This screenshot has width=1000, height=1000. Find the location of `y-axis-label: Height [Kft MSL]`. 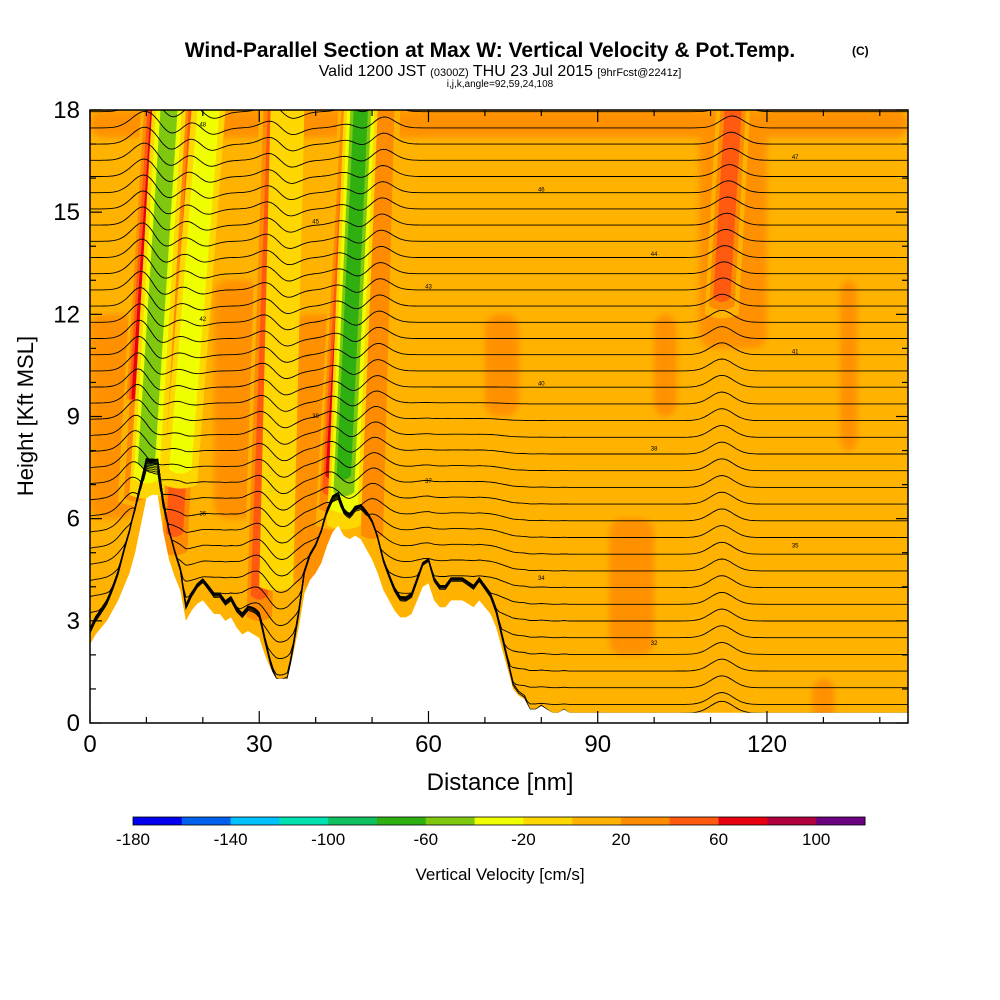

y-axis-label: Height [Kft MSL] is located at coordinates (25, 416).